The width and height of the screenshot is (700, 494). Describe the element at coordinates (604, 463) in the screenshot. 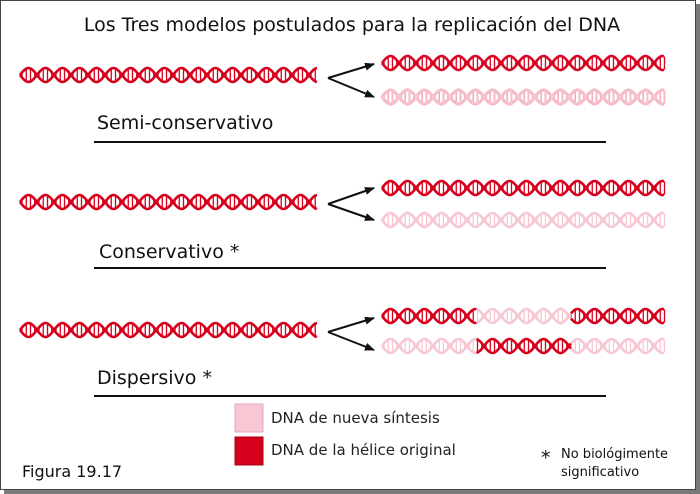

I see `footnote: * No biológimente significativo` at that location.